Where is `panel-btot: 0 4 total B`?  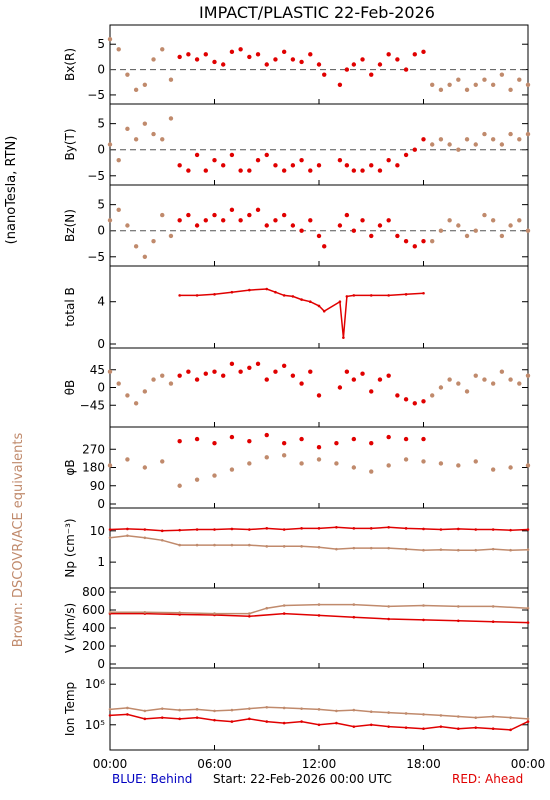 panel-btot: 0 4 total B is located at coordinates (296, 308).